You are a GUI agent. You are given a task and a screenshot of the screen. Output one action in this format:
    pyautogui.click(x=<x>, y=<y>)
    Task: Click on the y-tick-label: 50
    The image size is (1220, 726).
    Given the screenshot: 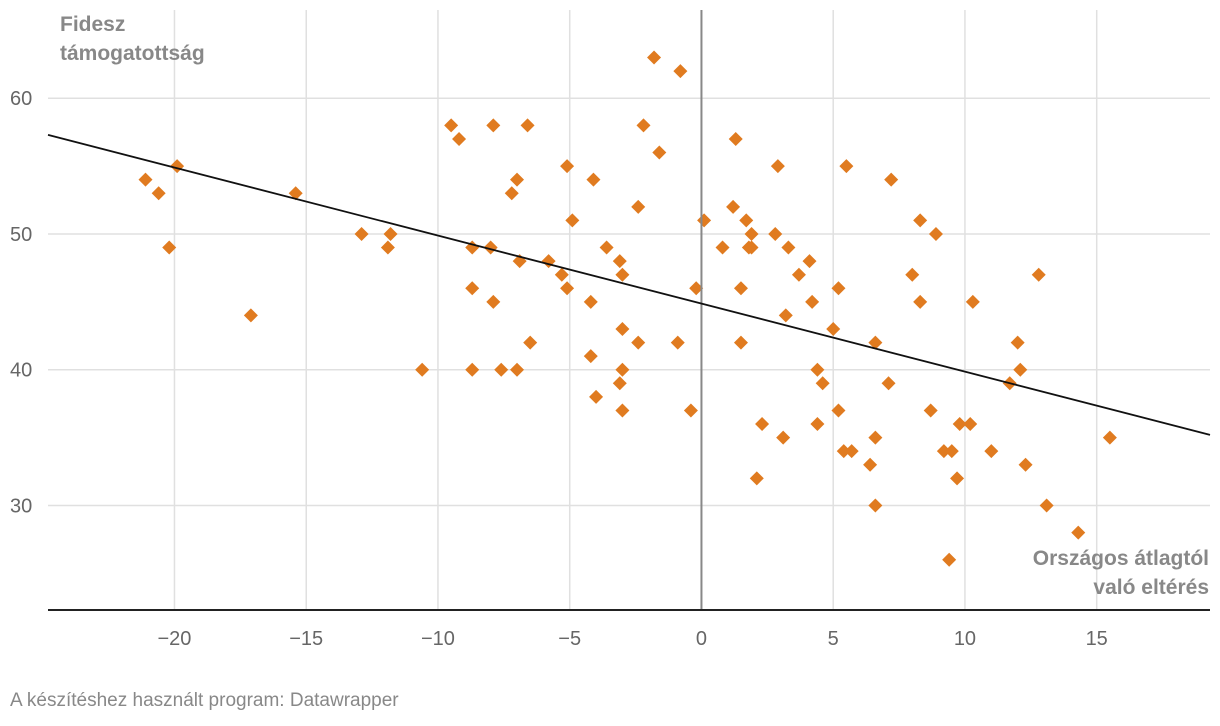 What is the action you would take?
    pyautogui.click(x=21, y=235)
    